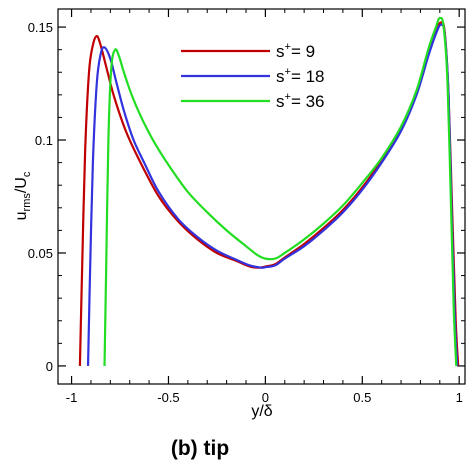  What do you see at coordinates (248, 51) in the screenshot?
I see `legend-entry-0: s+= 9` at bounding box center [248, 51].